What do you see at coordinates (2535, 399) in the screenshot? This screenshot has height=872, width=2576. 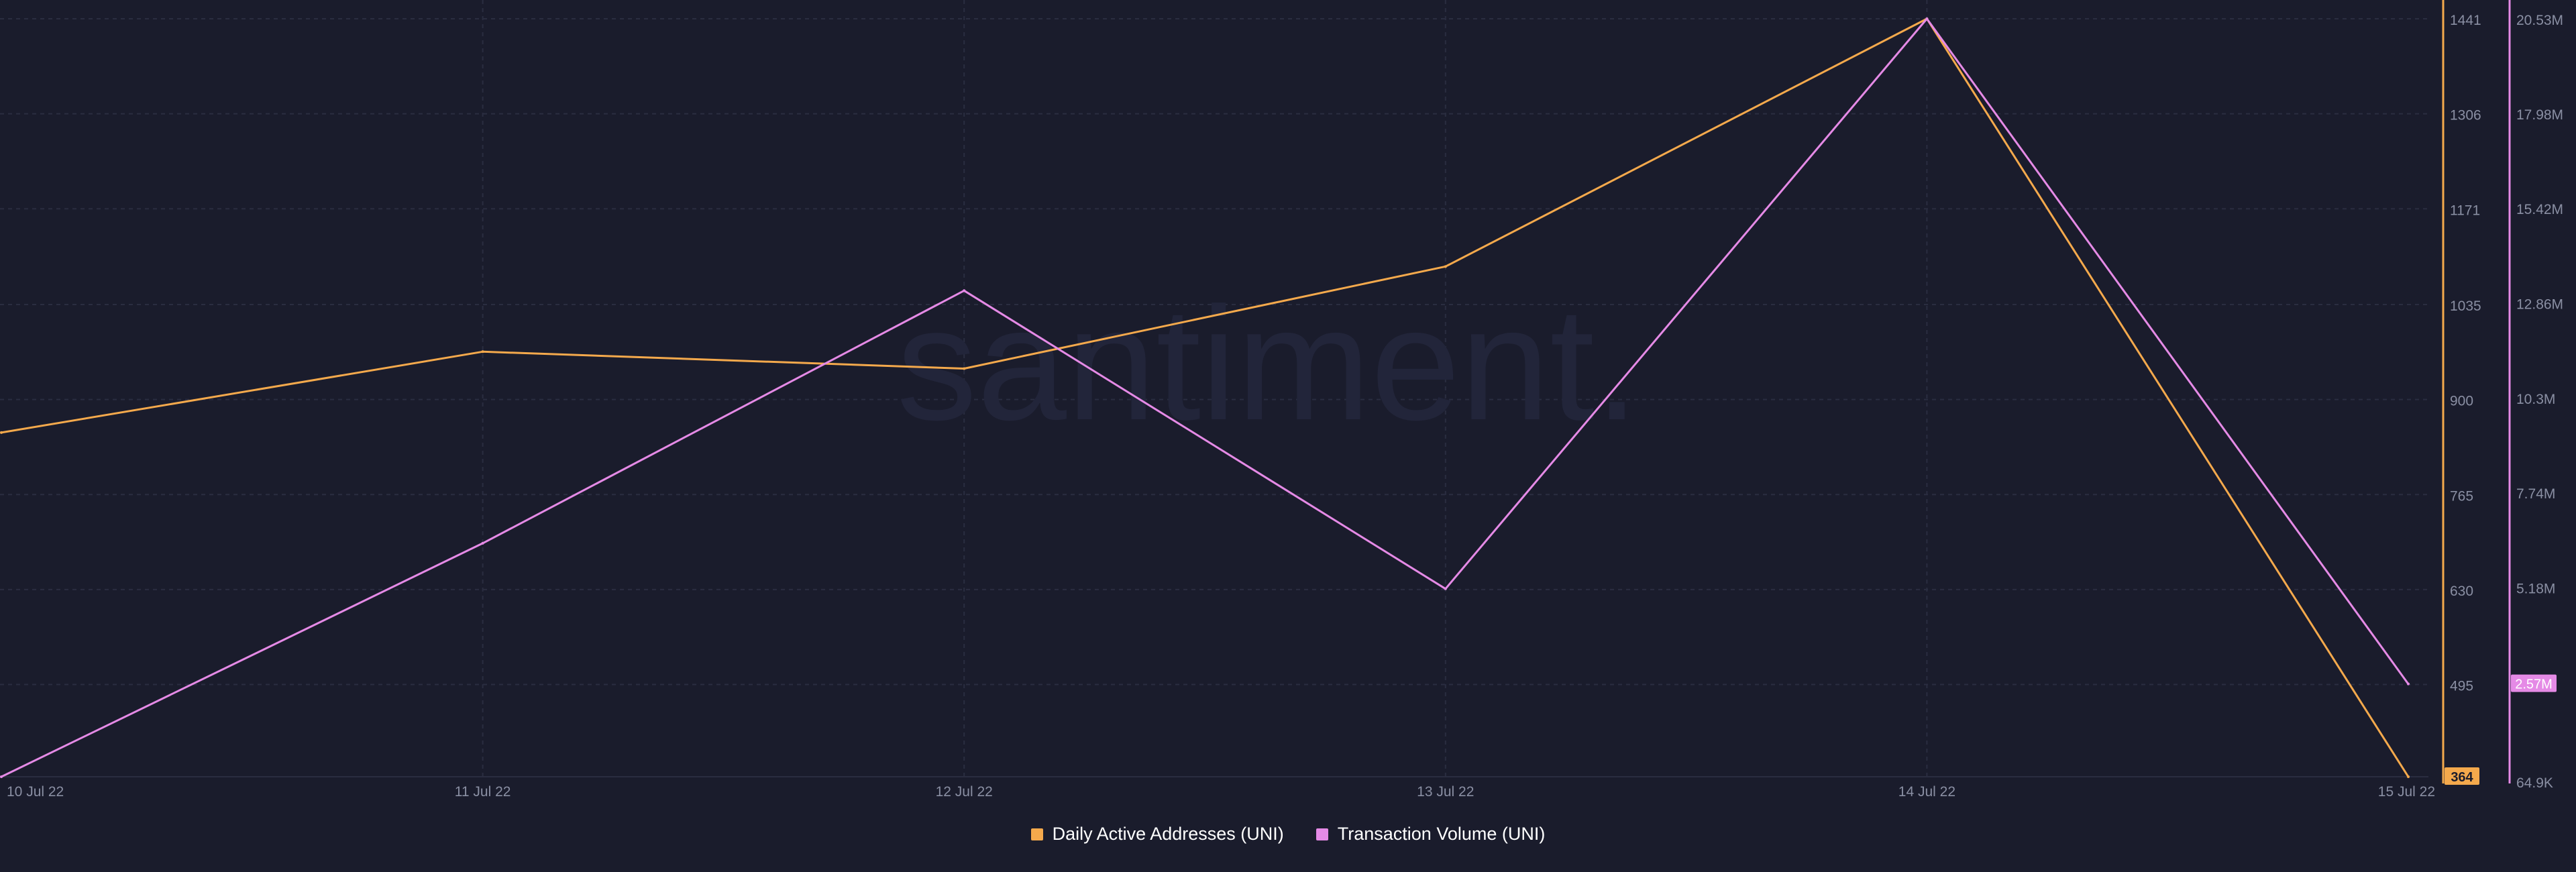 I see `right-axis-tick-label: 10.3M` at bounding box center [2535, 399].